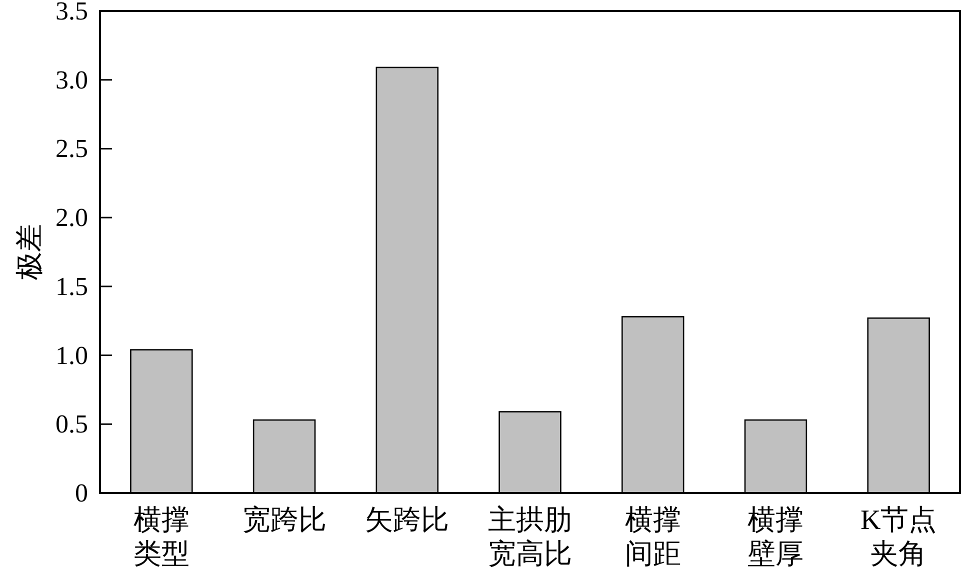 This screenshot has width=961, height=577. What do you see at coordinates (407, 520) in the screenshot?
I see `x-tick-label: 矢跨比` at bounding box center [407, 520].